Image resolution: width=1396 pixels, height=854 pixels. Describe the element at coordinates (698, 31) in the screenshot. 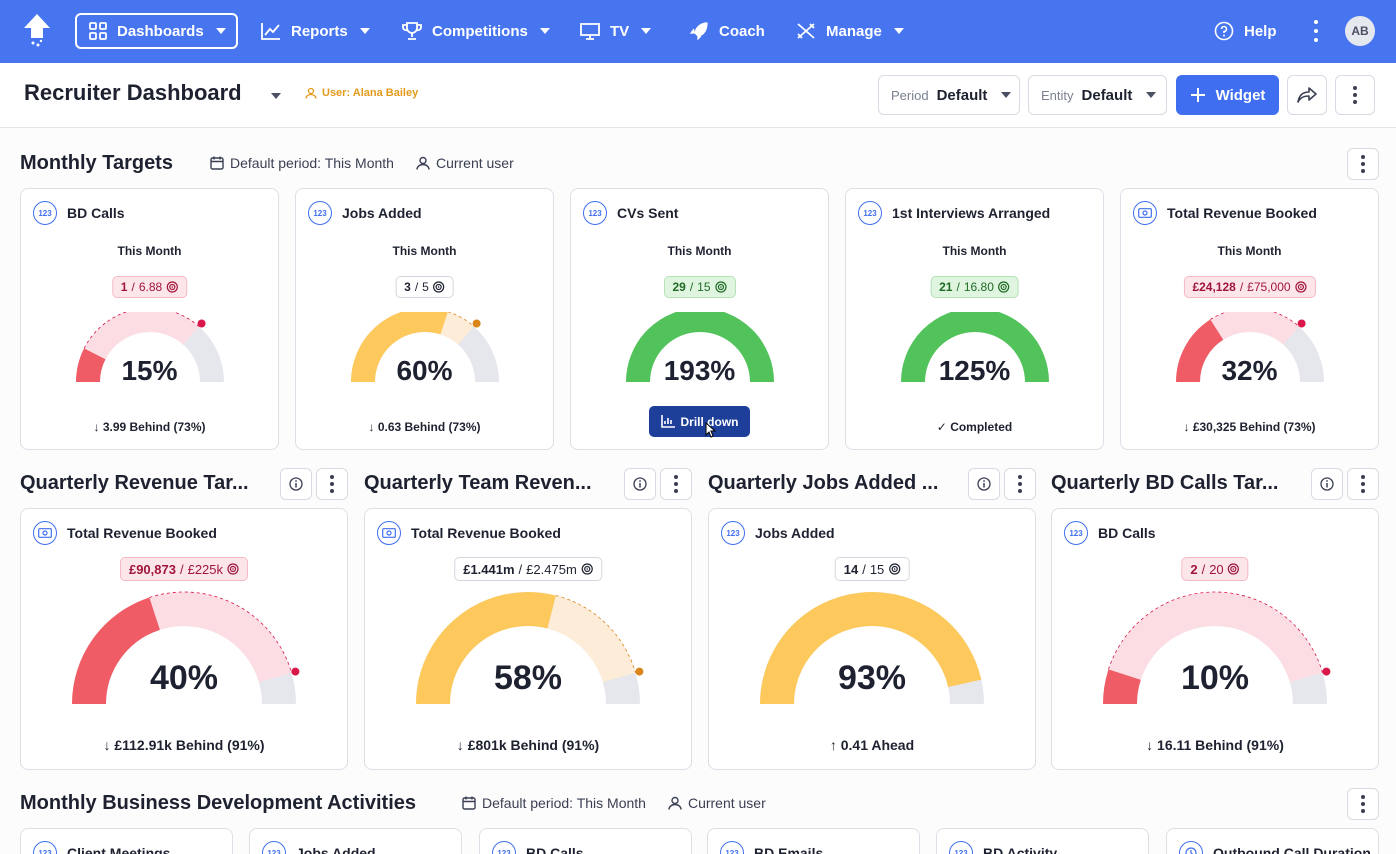

I see `rocket-icon` at that location.